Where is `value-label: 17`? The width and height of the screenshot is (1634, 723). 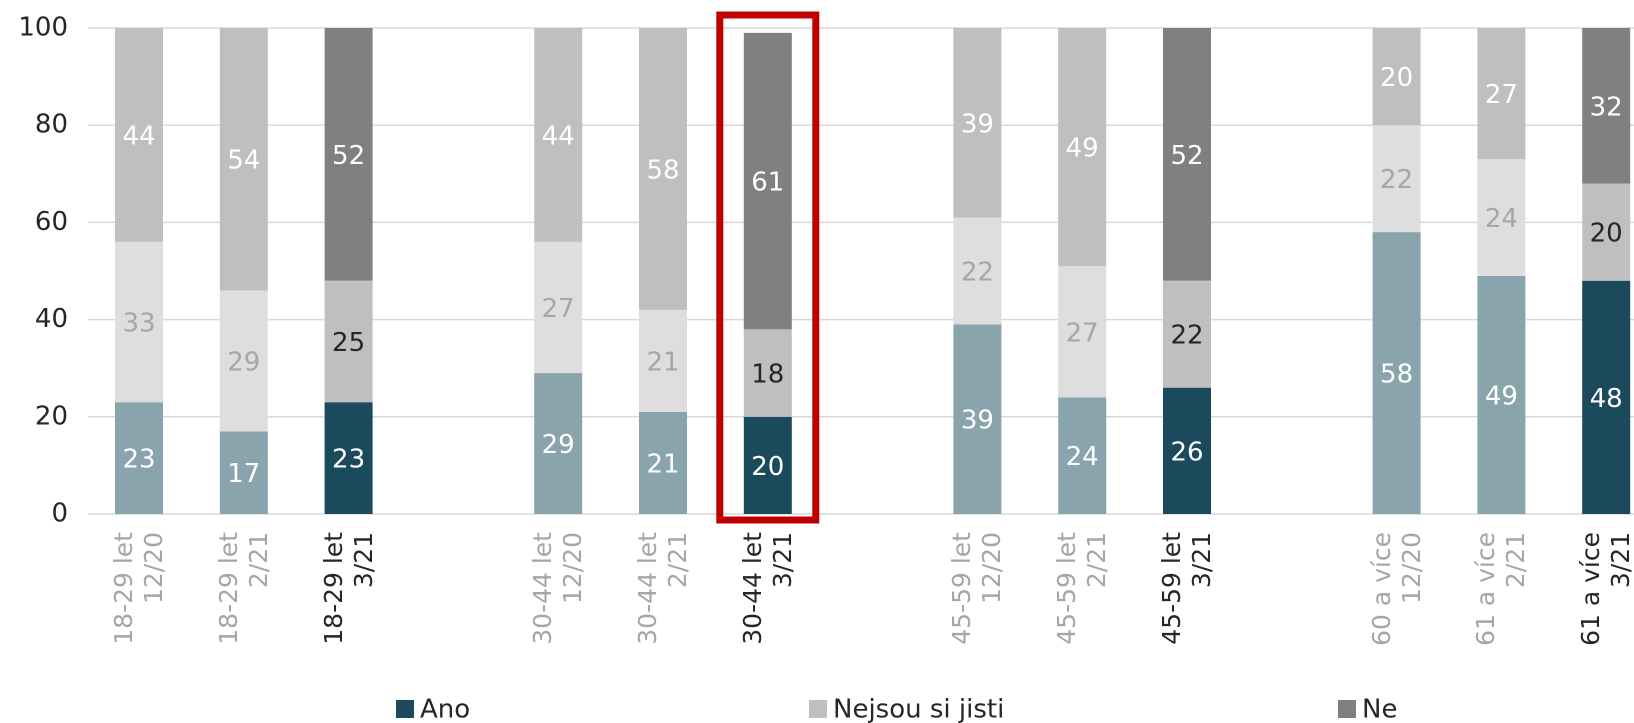 value-label: 17 is located at coordinates (243, 474).